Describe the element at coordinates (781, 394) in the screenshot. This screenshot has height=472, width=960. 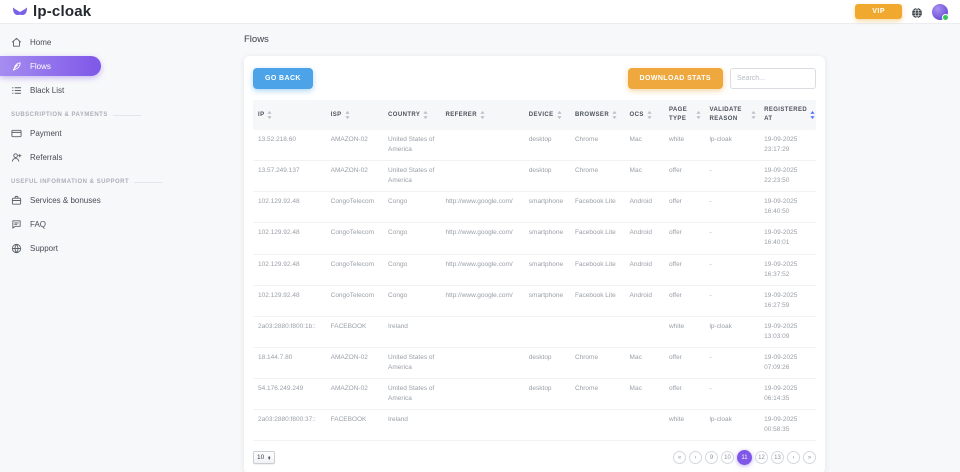
I see `cell: 19-09-2025 06:14:35` at that location.